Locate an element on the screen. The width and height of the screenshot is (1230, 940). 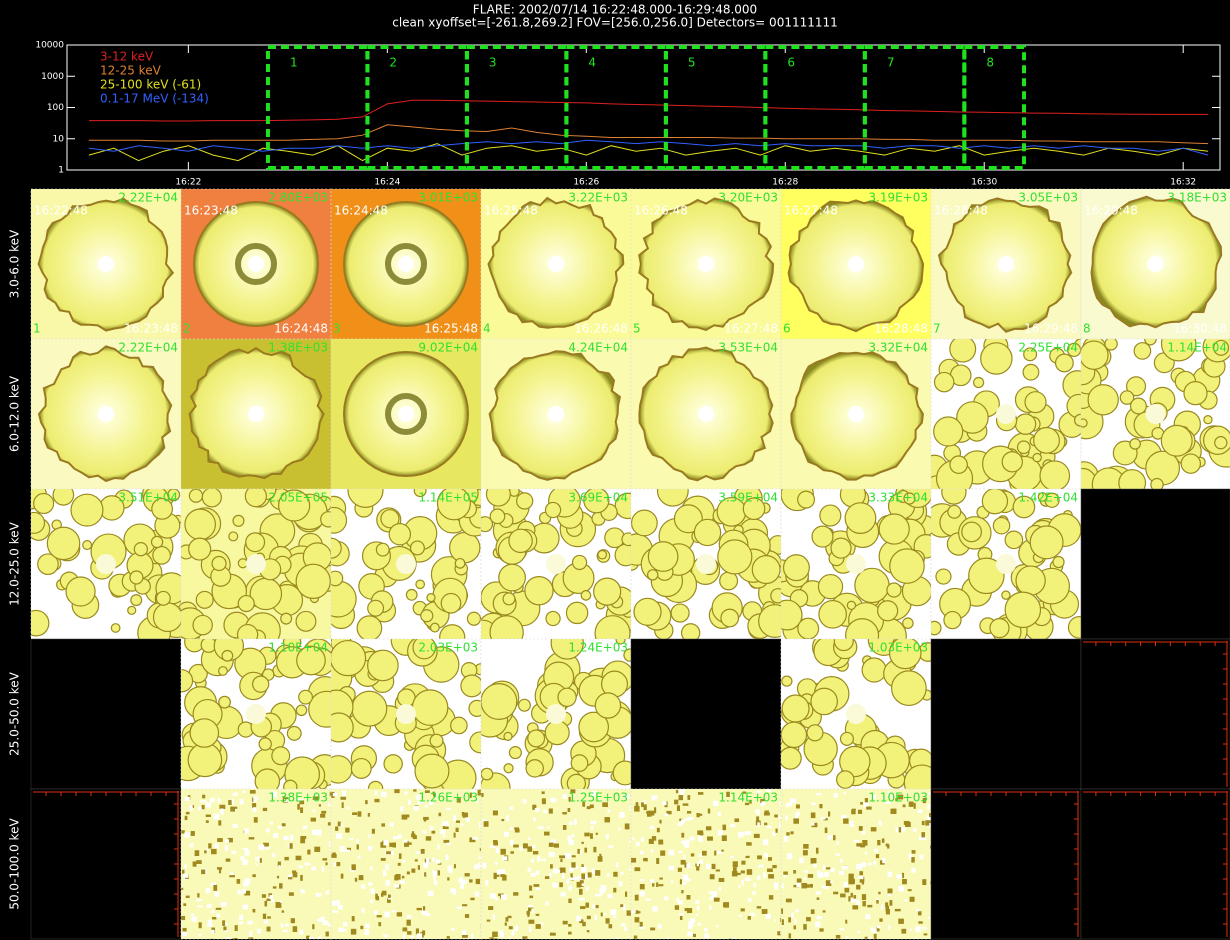
blank-cell is located at coordinates (1155, 564).